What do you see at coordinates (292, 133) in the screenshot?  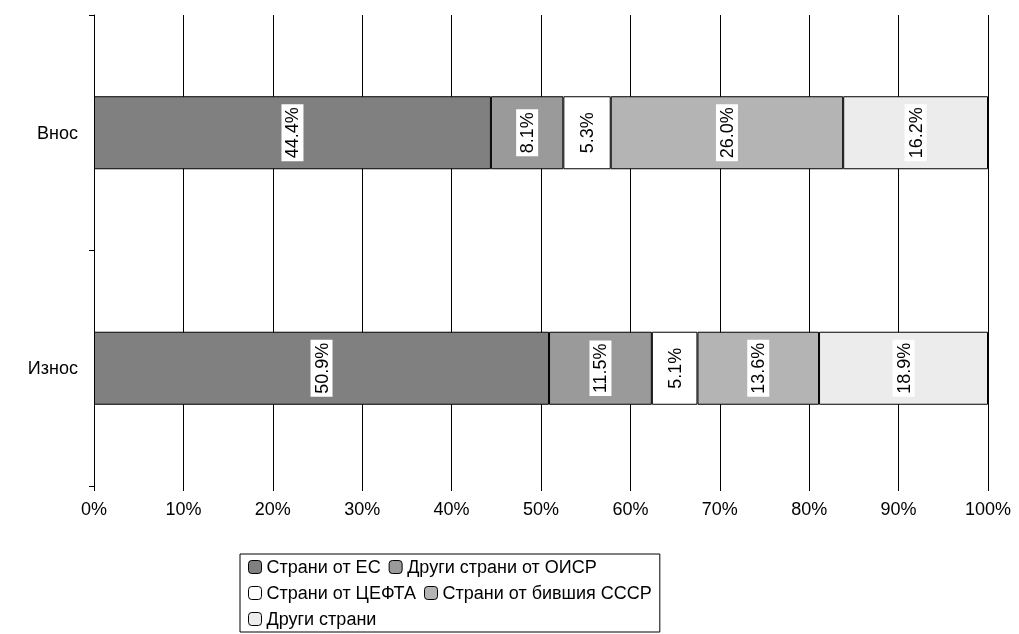 I see `data-label: 44.4%` at bounding box center [292, 133].